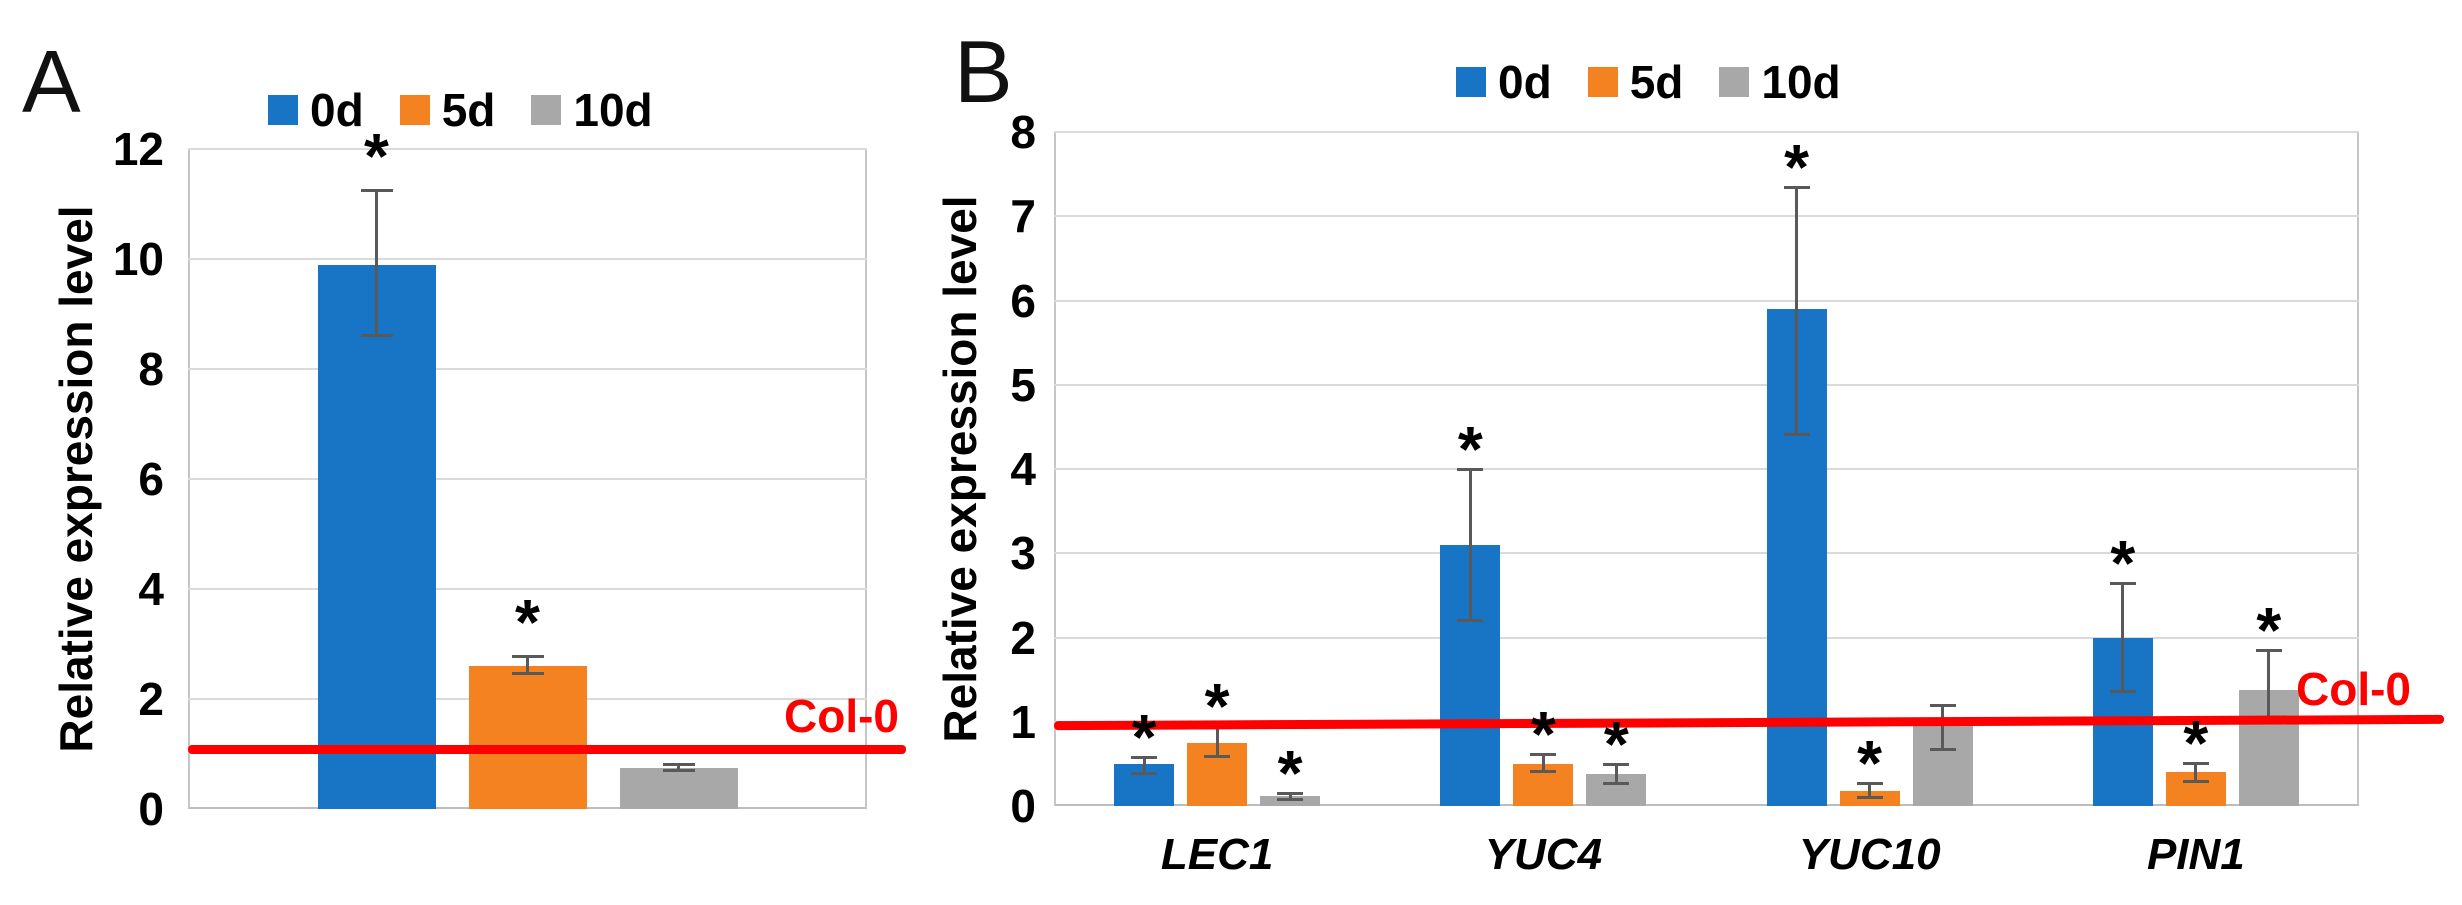  Describe the element at coordinates (1869, 854) in the screenshot. I see `x-category-label: YUC10` at that location.